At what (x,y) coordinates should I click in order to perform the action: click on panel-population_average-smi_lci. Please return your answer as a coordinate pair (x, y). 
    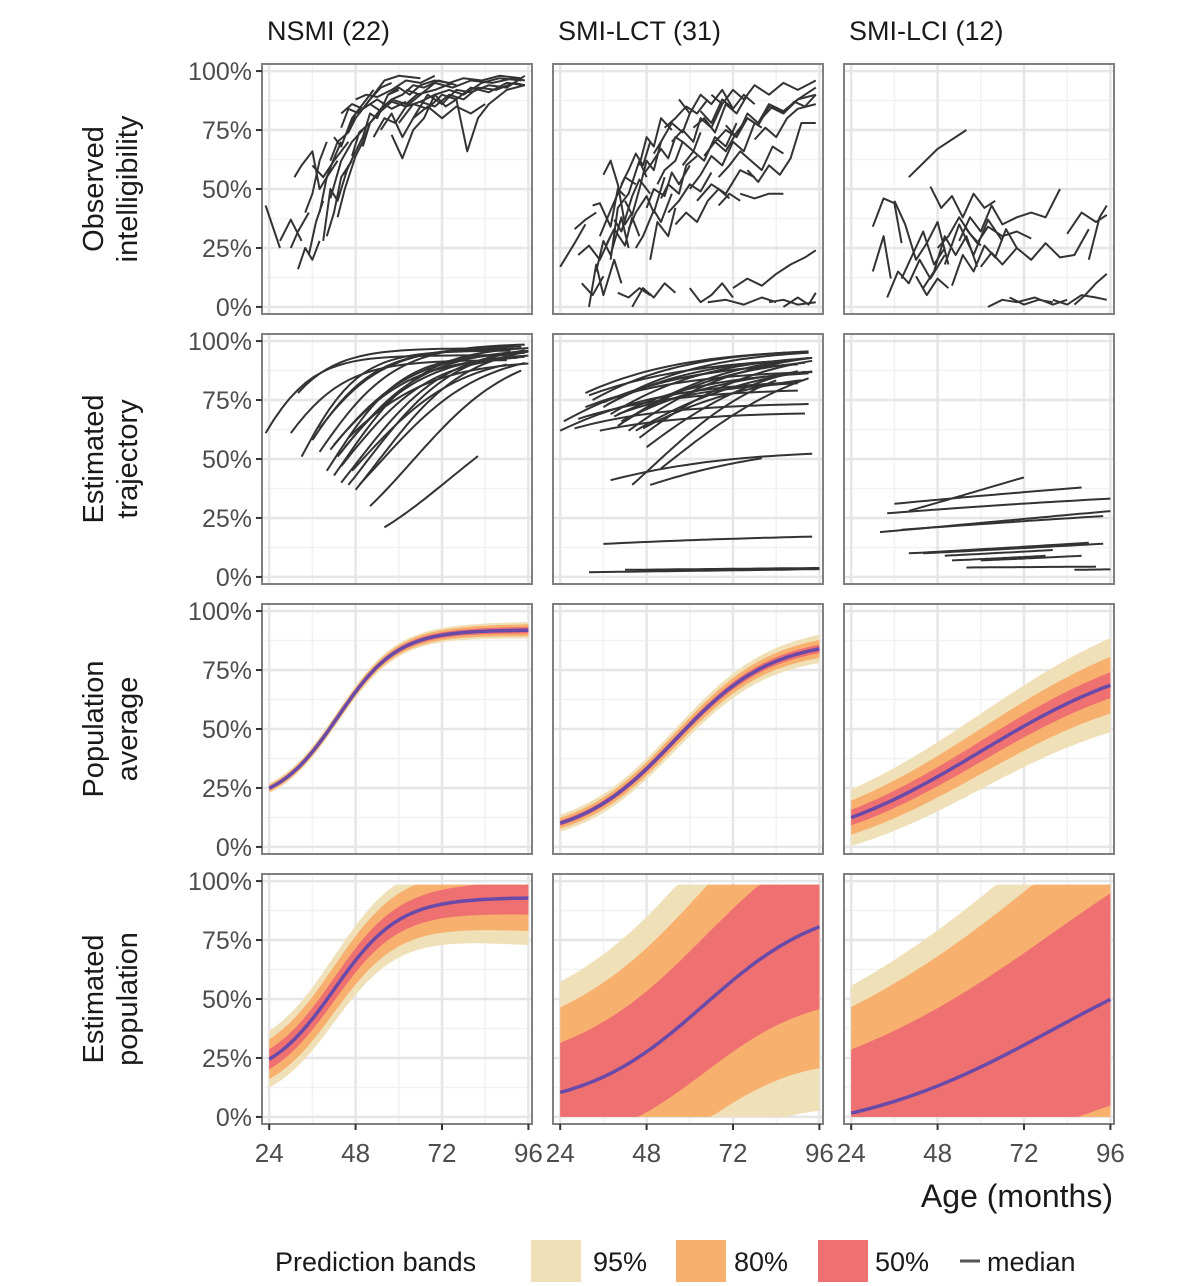
    Looking at the image, I should click on (979, 729).